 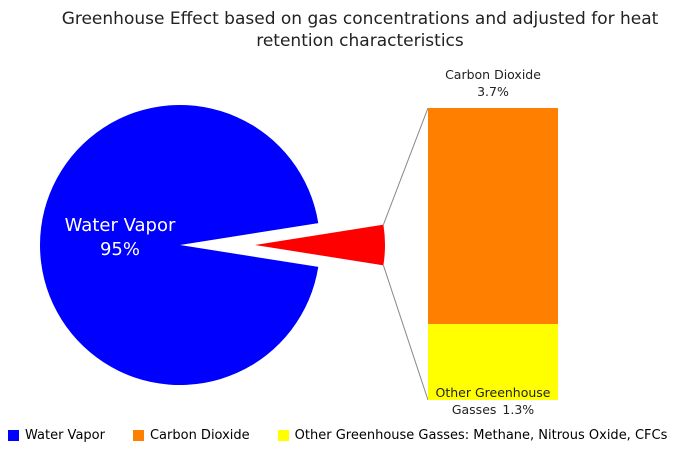 I want to click on pie-slice-group, so click(x=320, y=245).